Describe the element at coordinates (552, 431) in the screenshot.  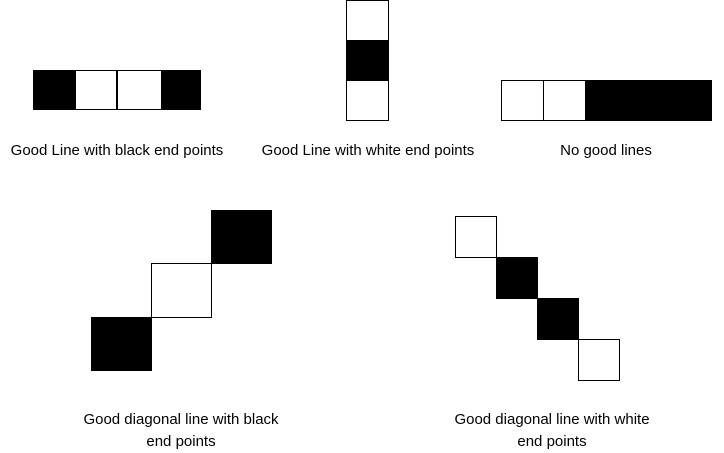
I see `example-caption: Good diagonal line with white end points` at that location.